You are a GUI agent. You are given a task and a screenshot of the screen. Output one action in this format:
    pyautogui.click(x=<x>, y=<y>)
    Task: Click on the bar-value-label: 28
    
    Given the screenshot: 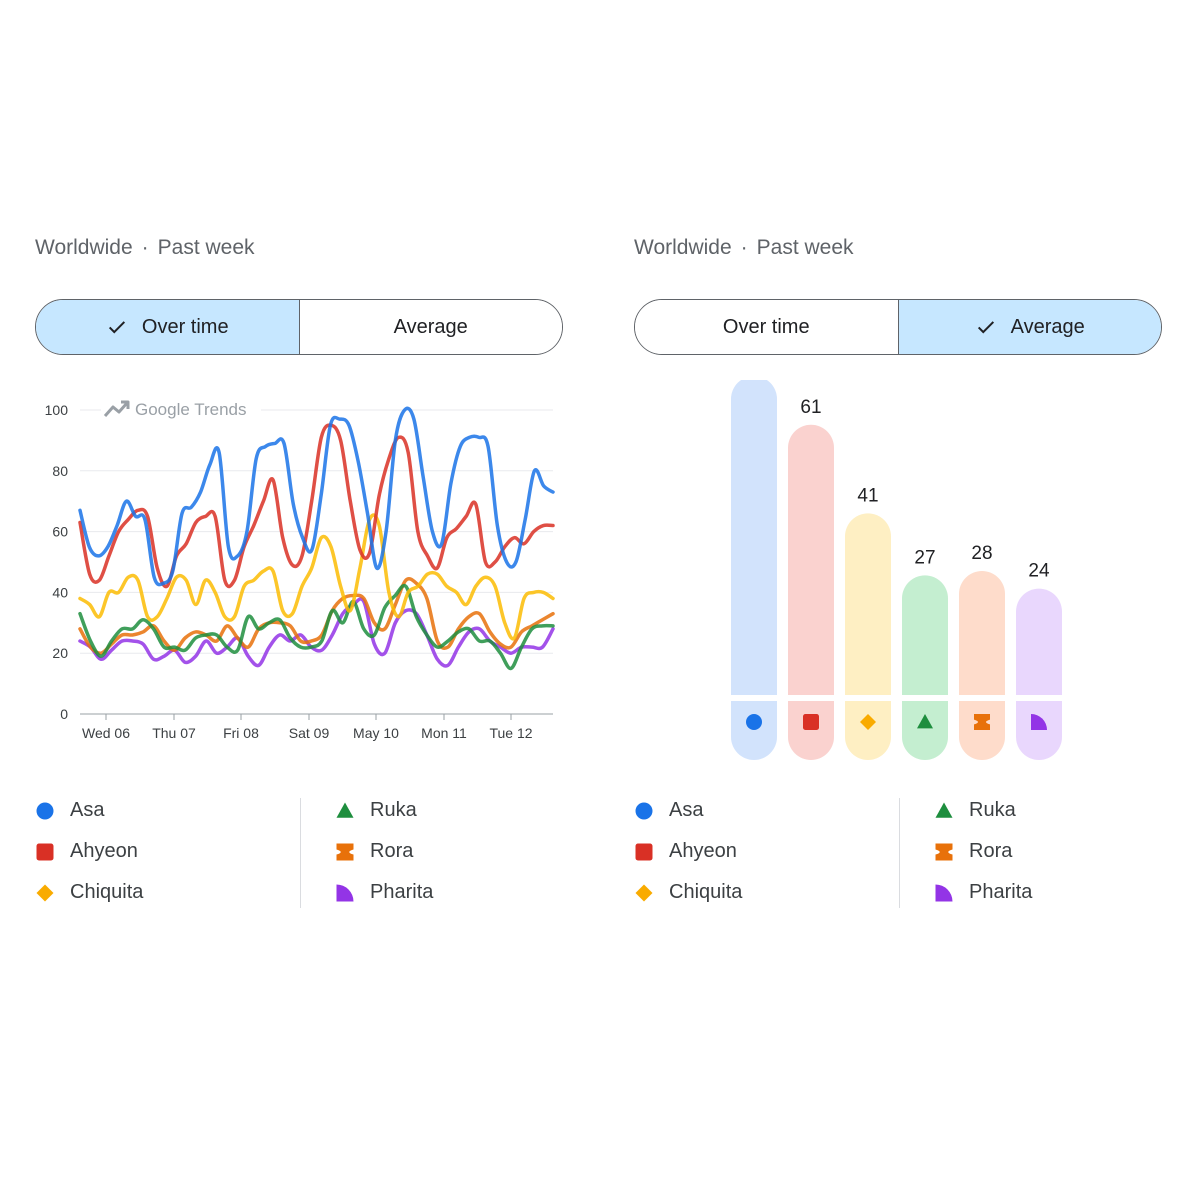 What is the action you would take?
    pyautogui.click(x=981, y=553)
    